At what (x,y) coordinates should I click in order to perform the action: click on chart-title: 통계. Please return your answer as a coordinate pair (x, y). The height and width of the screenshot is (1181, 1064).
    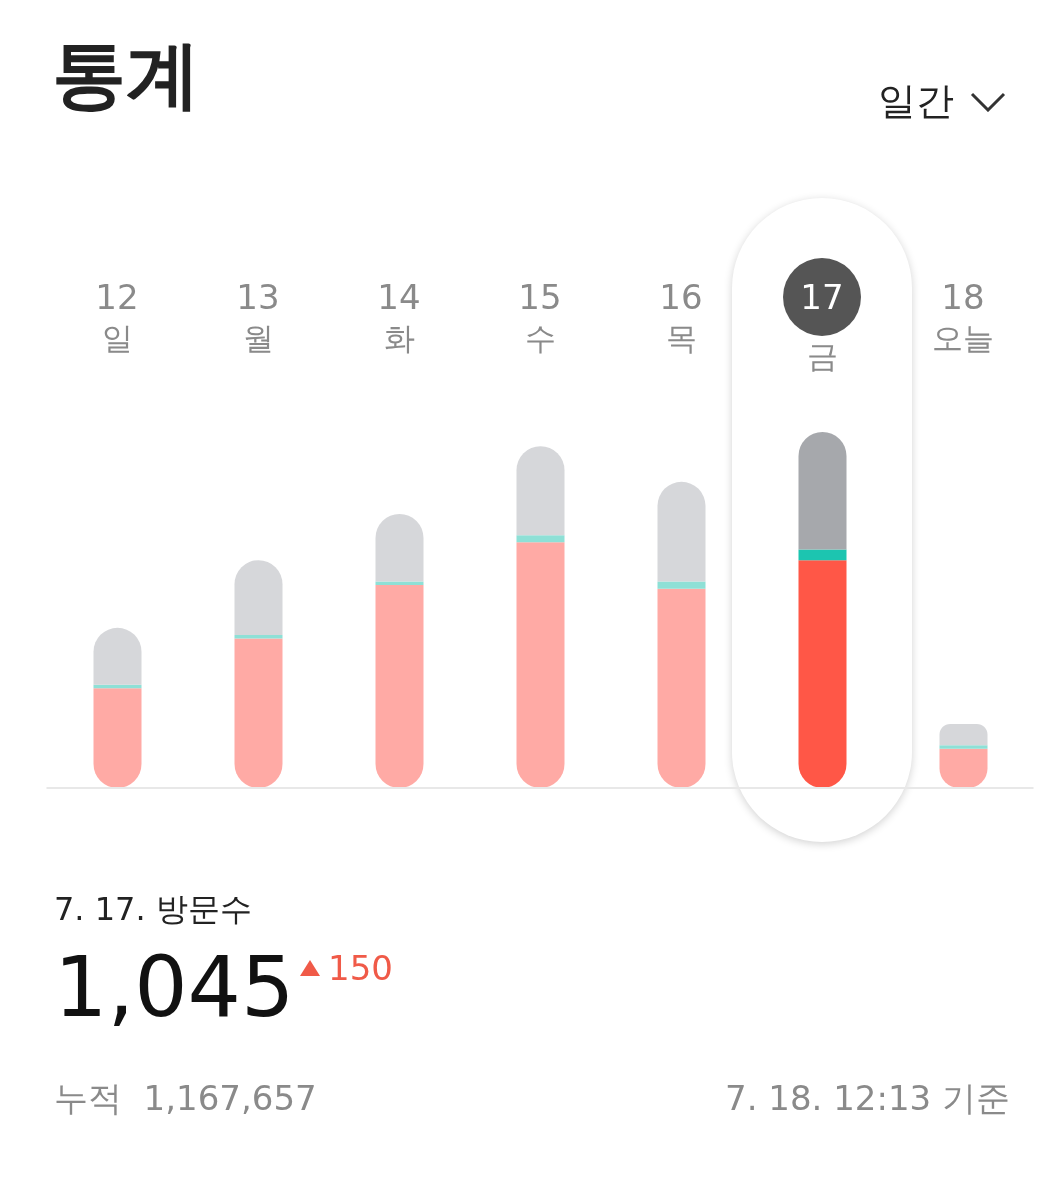
    Looking at the image, I should click on (126, 74).